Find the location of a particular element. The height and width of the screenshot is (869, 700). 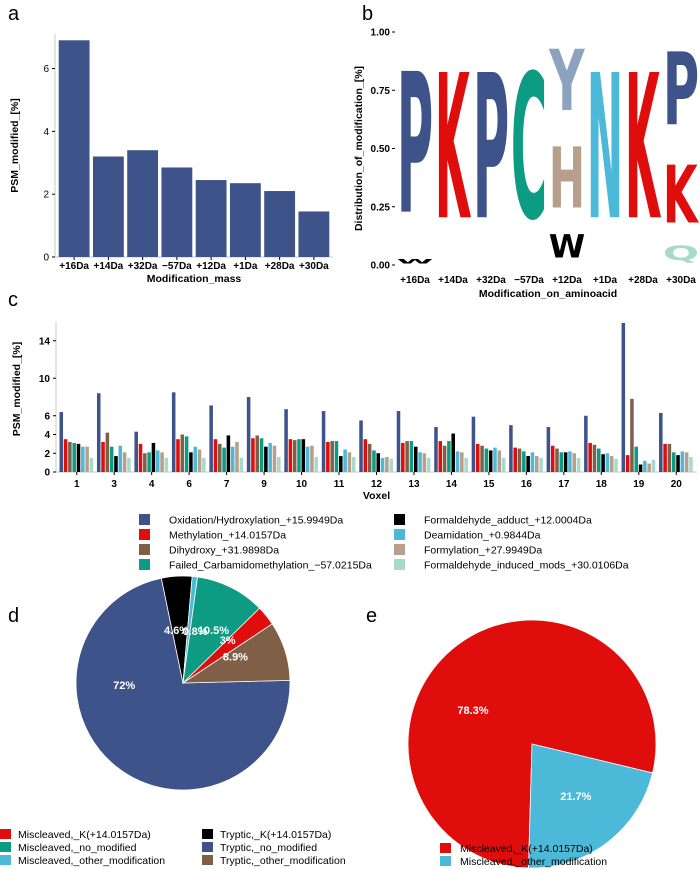

panel-label-c: c is located at coordinates (13, 300).